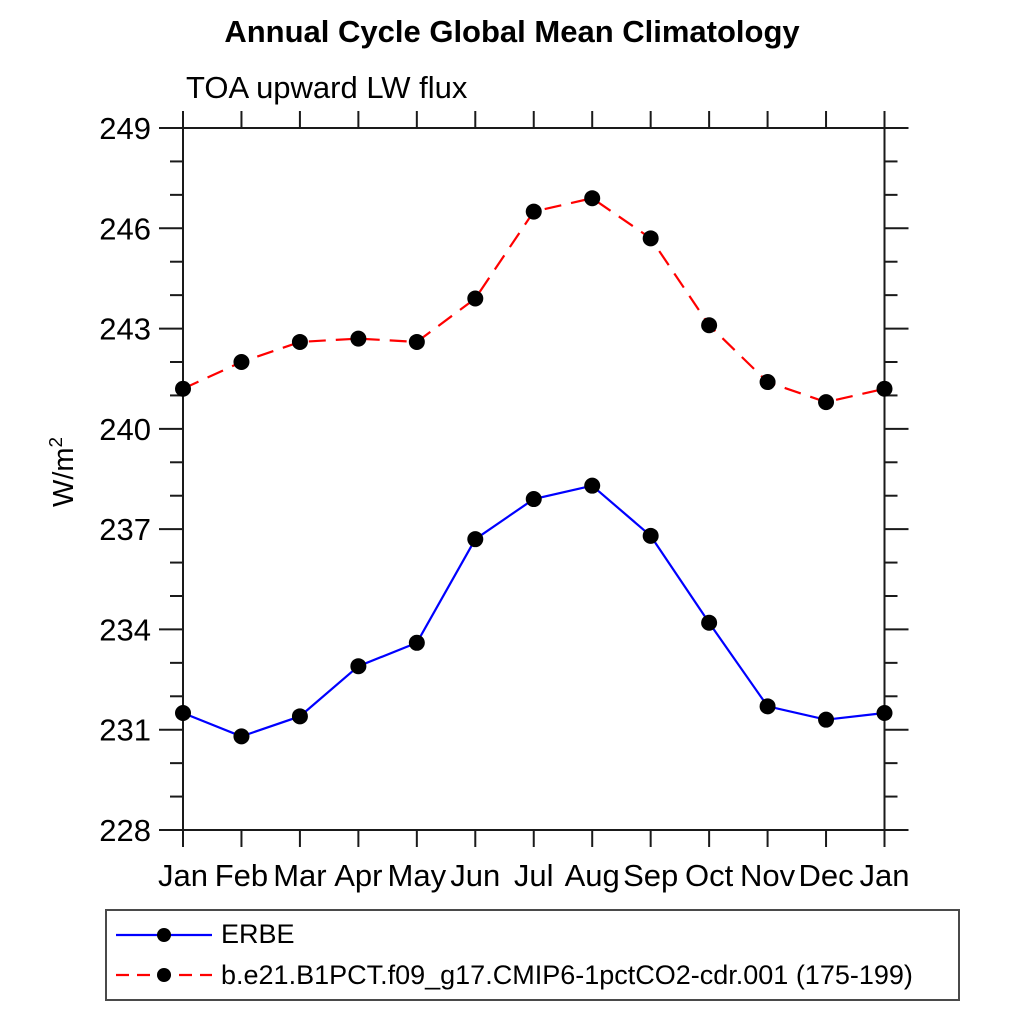 This screenshot has width=1024, height=1024. I want to click on x-tick-label: May, so click(417, 875).